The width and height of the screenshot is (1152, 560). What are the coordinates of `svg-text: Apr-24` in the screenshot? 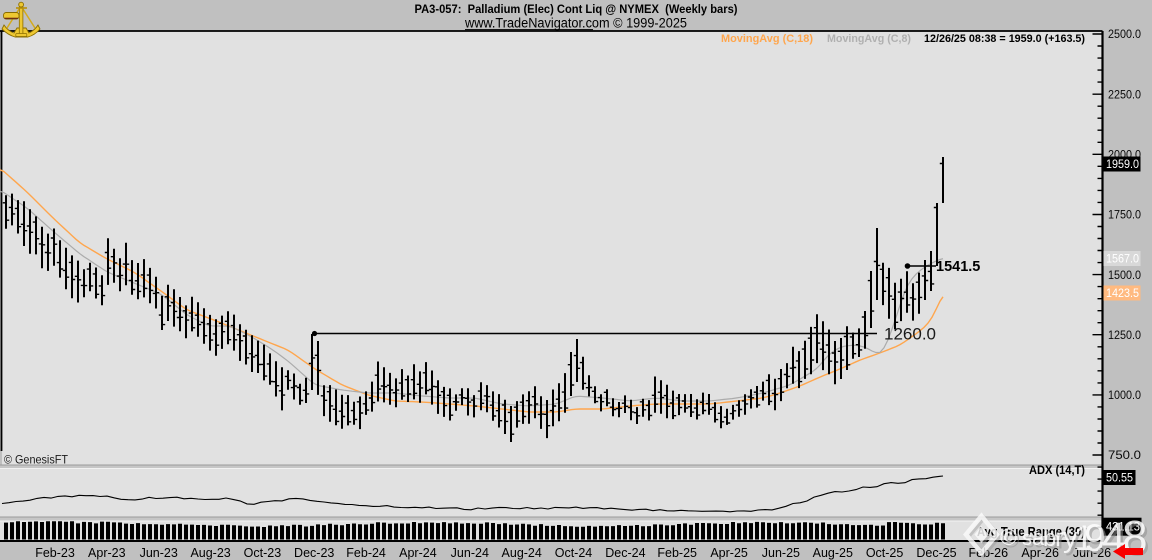 It's located at (418, 553).